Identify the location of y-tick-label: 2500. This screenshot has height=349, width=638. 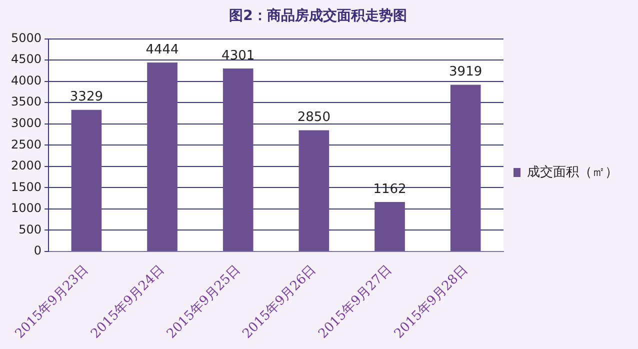
(26, 144).